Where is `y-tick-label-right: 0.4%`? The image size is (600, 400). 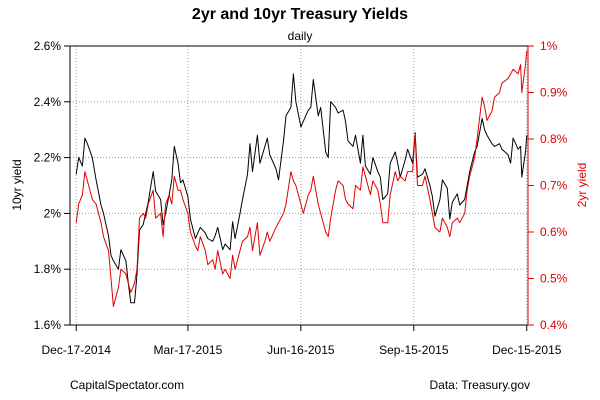 y-tick-label-right: 0.4% is located at coordinates (554, 325).